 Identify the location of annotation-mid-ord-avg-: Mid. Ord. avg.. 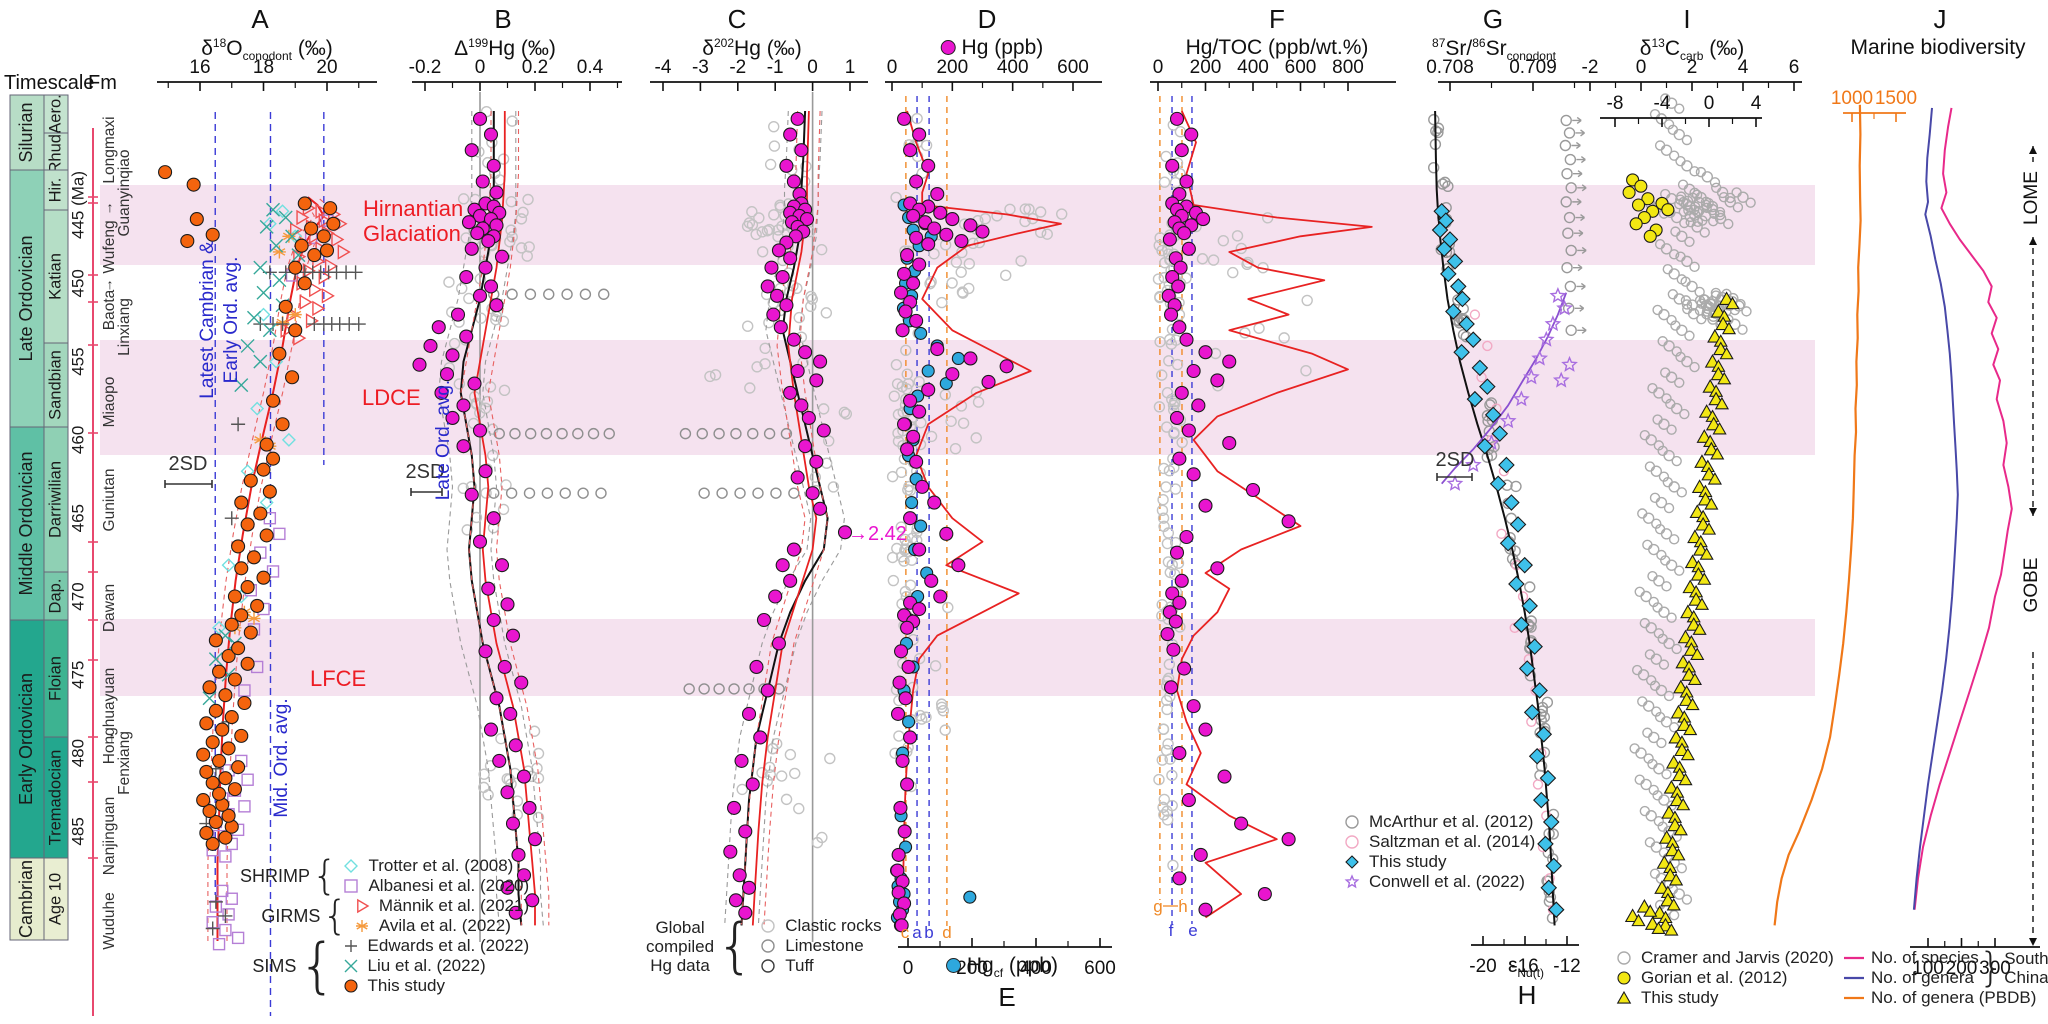
(281, 757).